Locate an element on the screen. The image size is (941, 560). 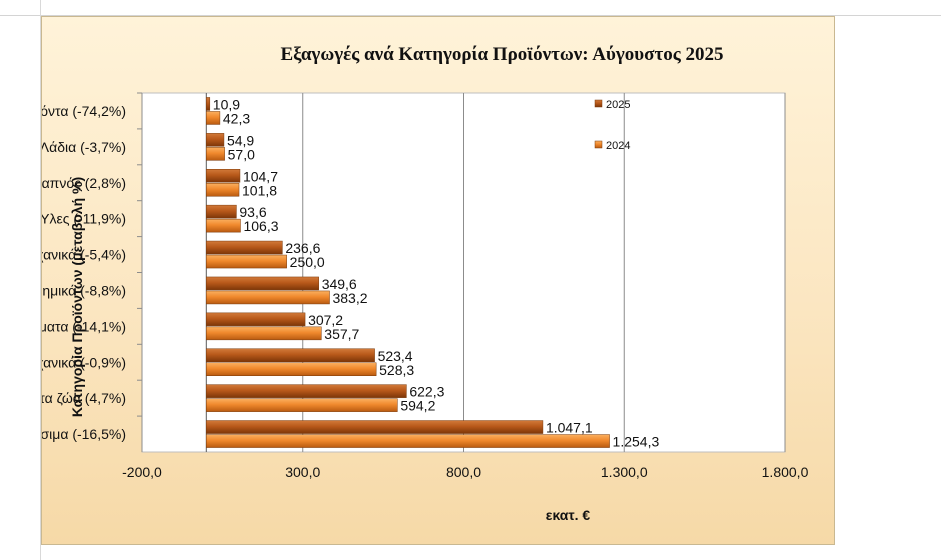
data-label-2024: 594,2 is located at coordinates (417, 406).